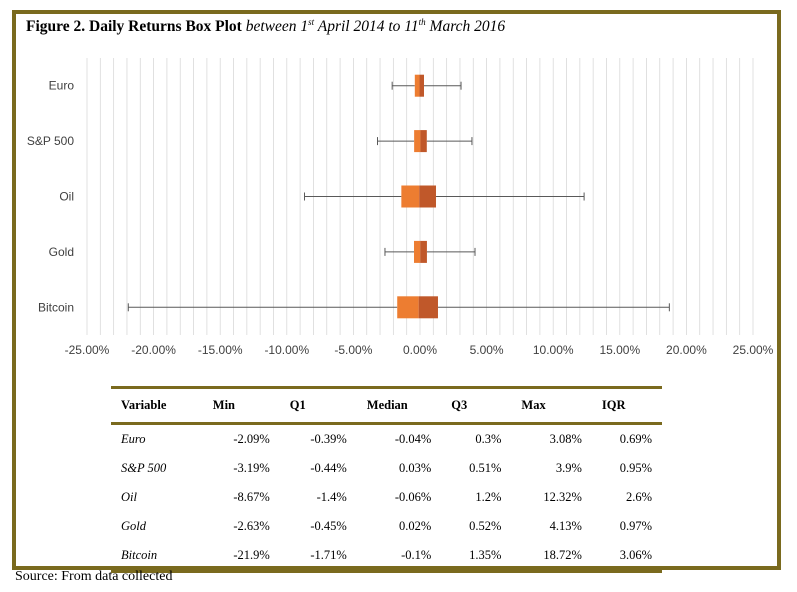 The height and width of the screenshot is (592, 797). What do you see at coordinates (485, 526) in the screenshot?
I see `cell-q3: 0.52%` at bounding box center [485, 526].